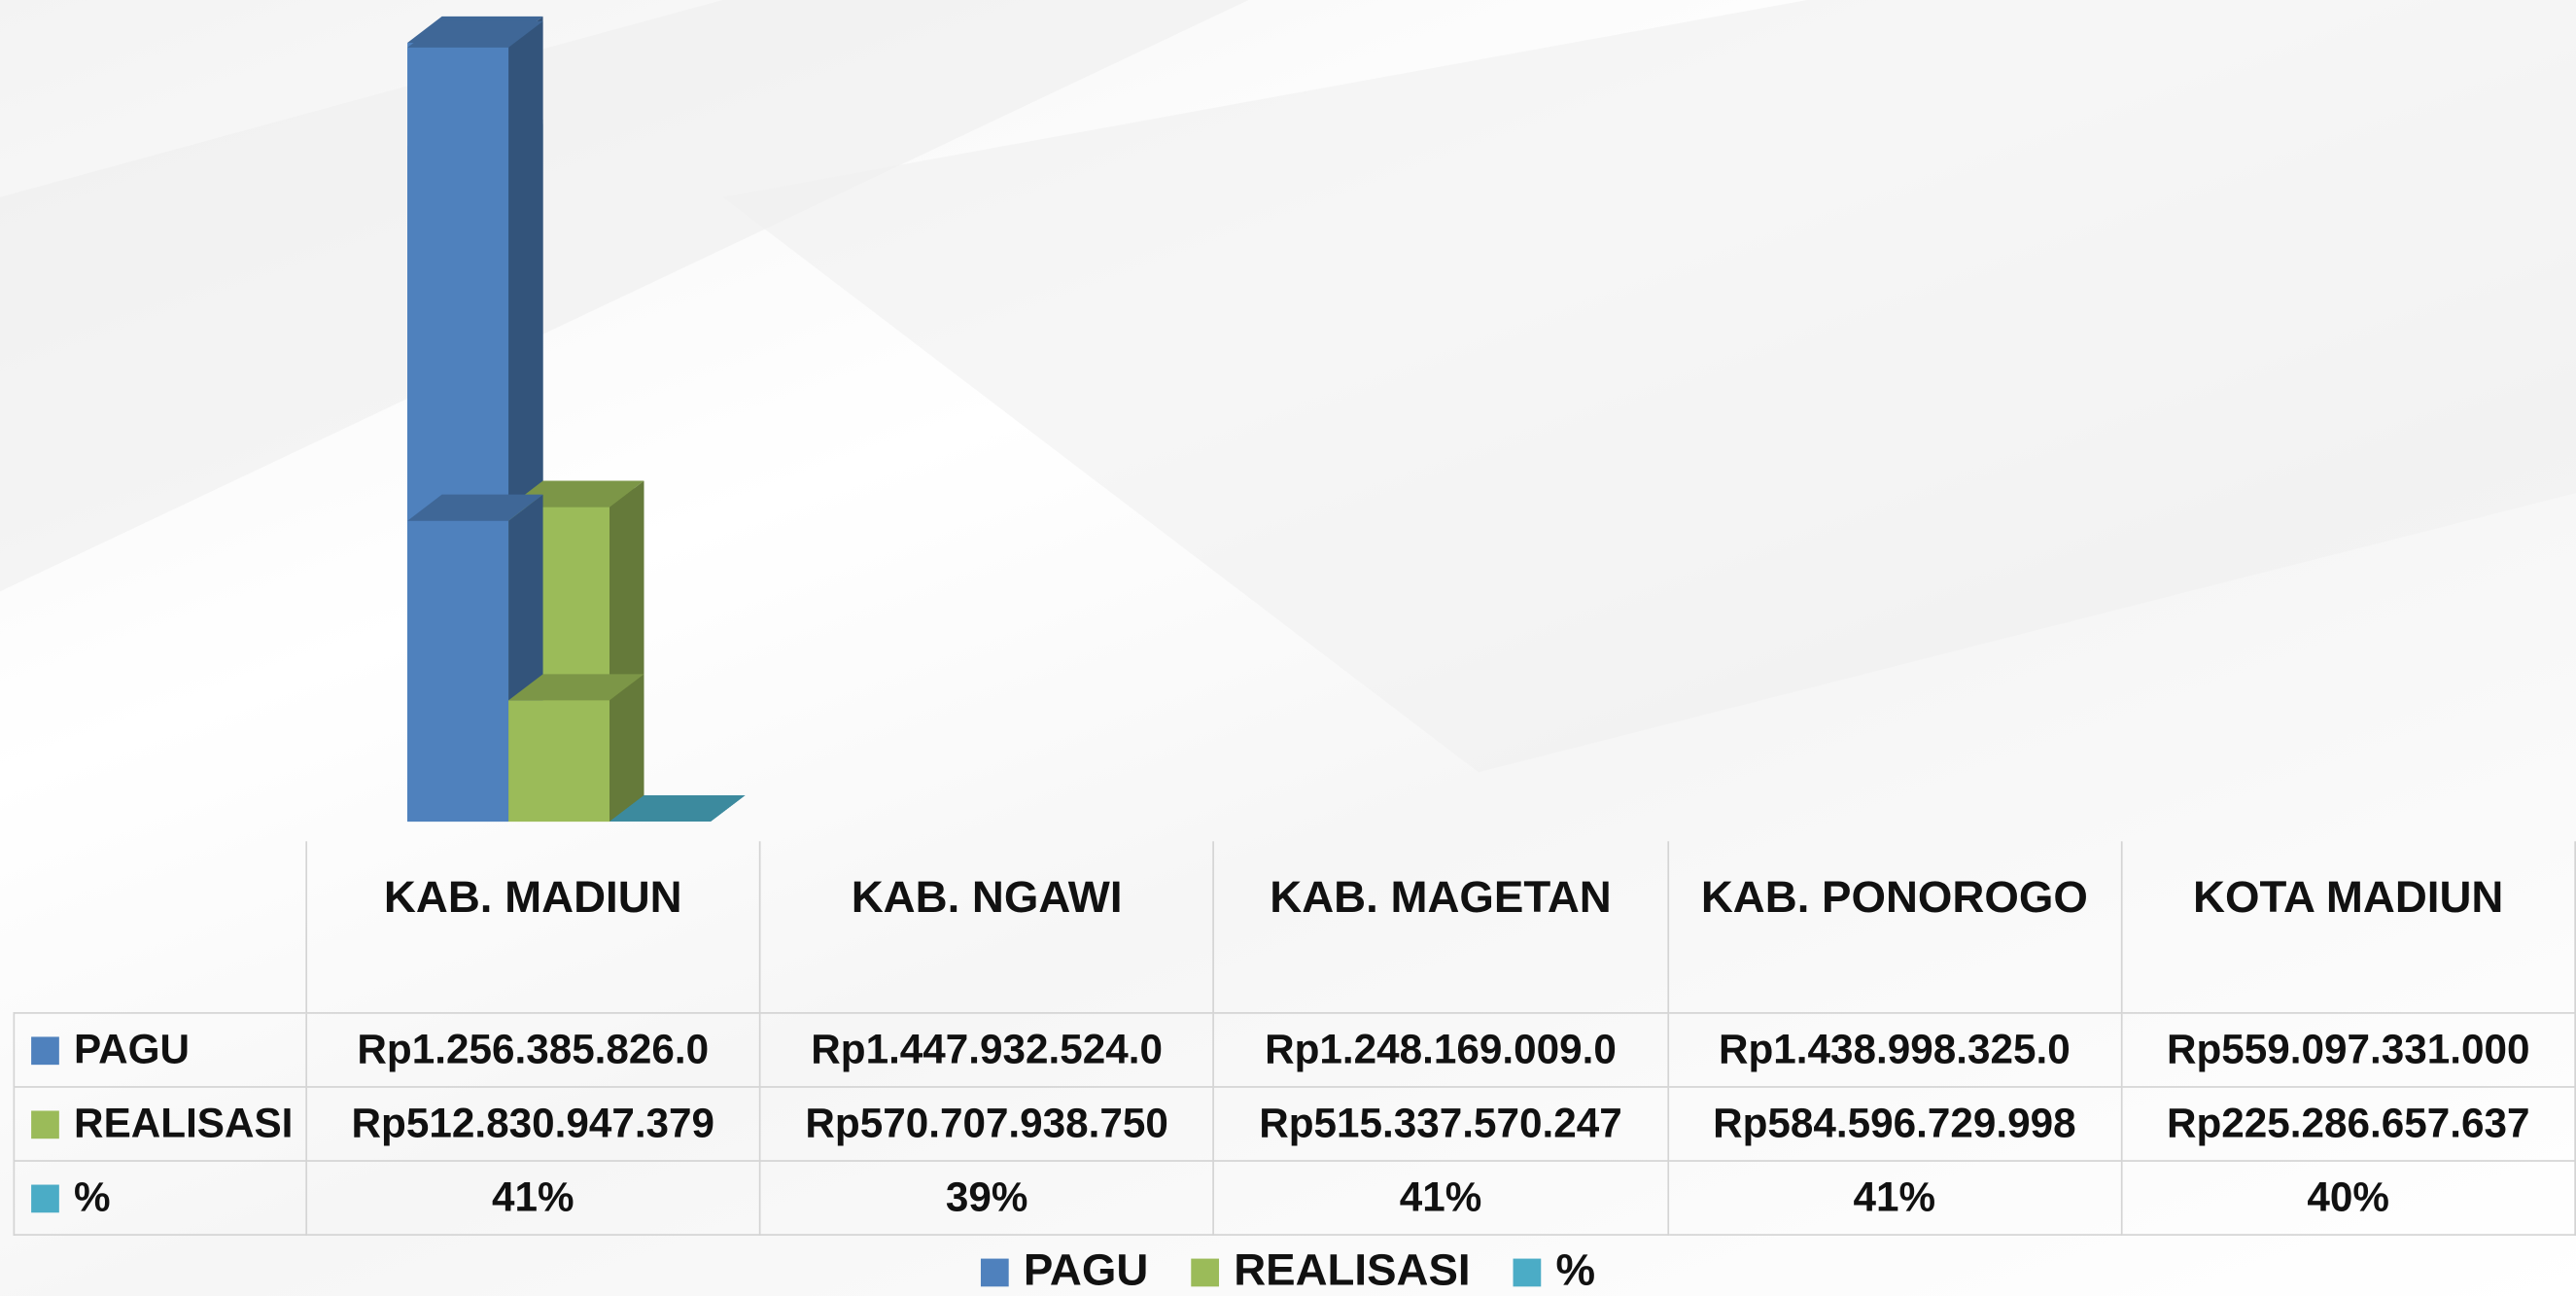  I want to click on value-label: Rp559.097.331.000, so click(2348, 1050).